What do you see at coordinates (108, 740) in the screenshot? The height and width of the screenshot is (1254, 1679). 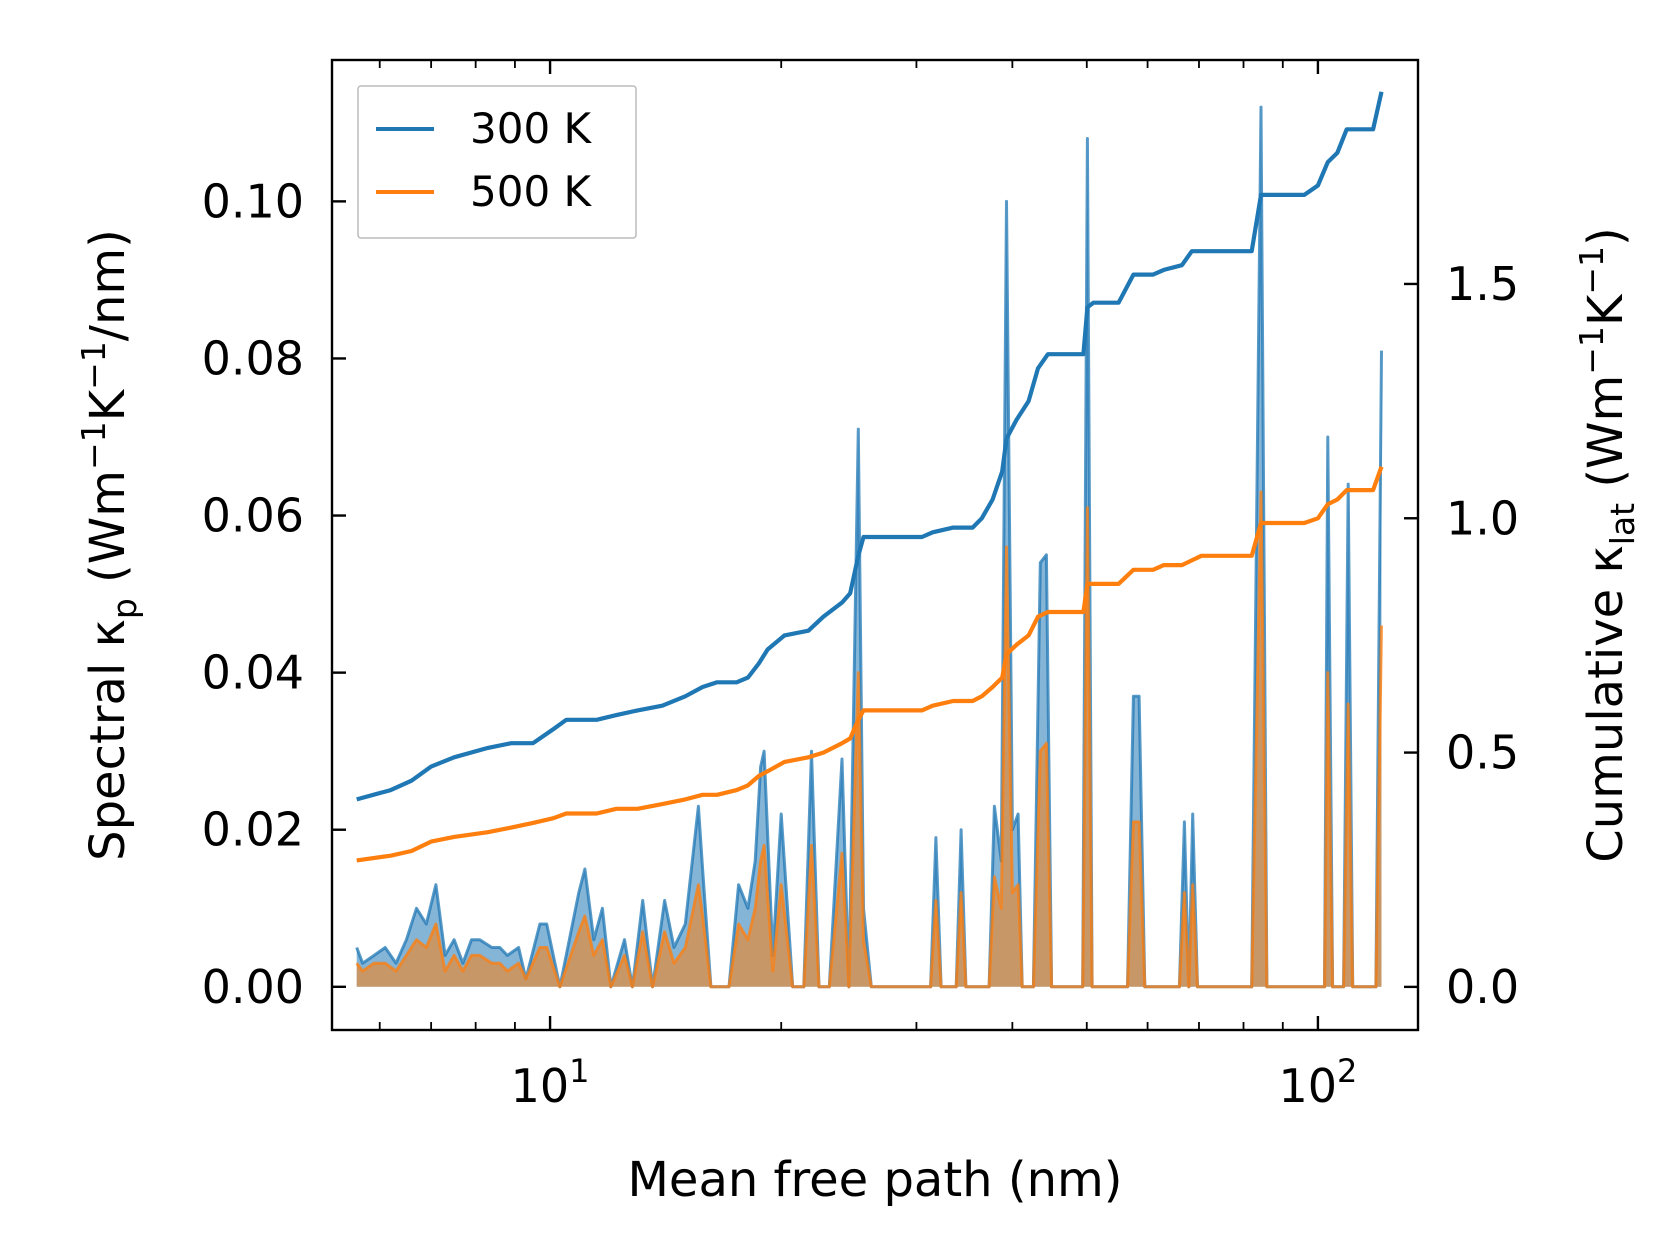 I see `left-y-title-main: Spectral κ` at bounding box center [108, 740].